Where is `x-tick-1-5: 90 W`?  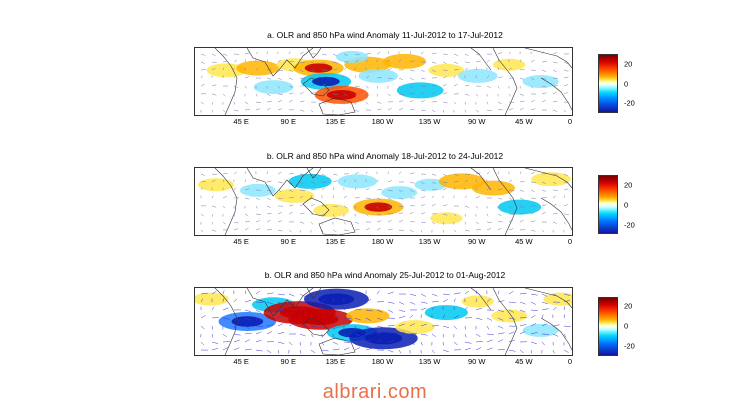
x-tick-1-5: 90 W is located at coordinates (477, 121).